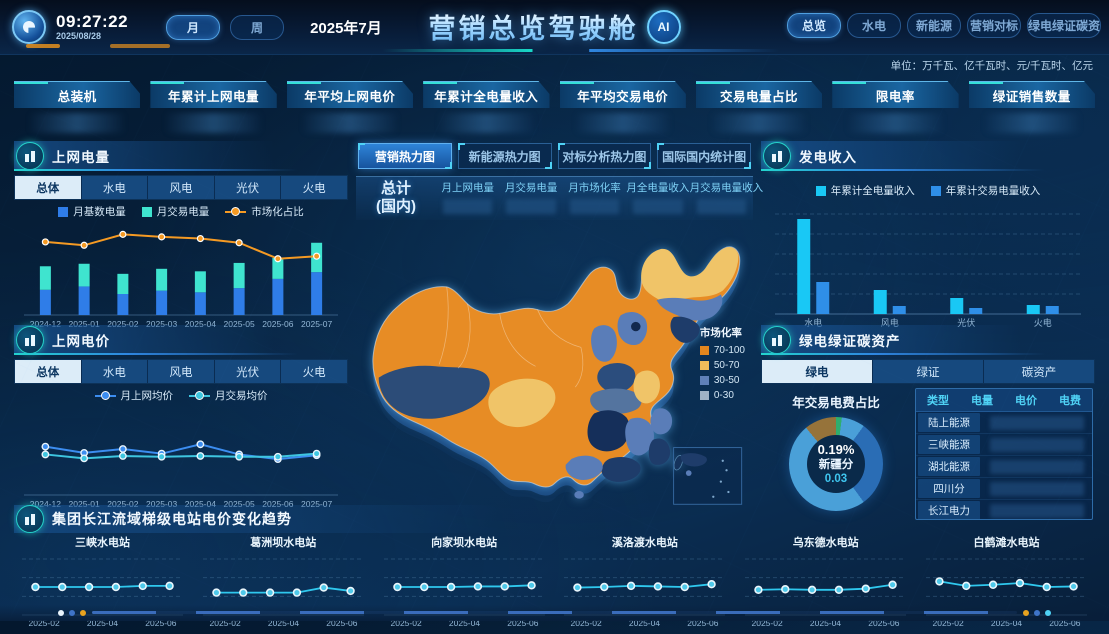 This screenshot has width=1109, height=634. I want to click on kpi-total-capacity: 总装机, so click(77, 94).